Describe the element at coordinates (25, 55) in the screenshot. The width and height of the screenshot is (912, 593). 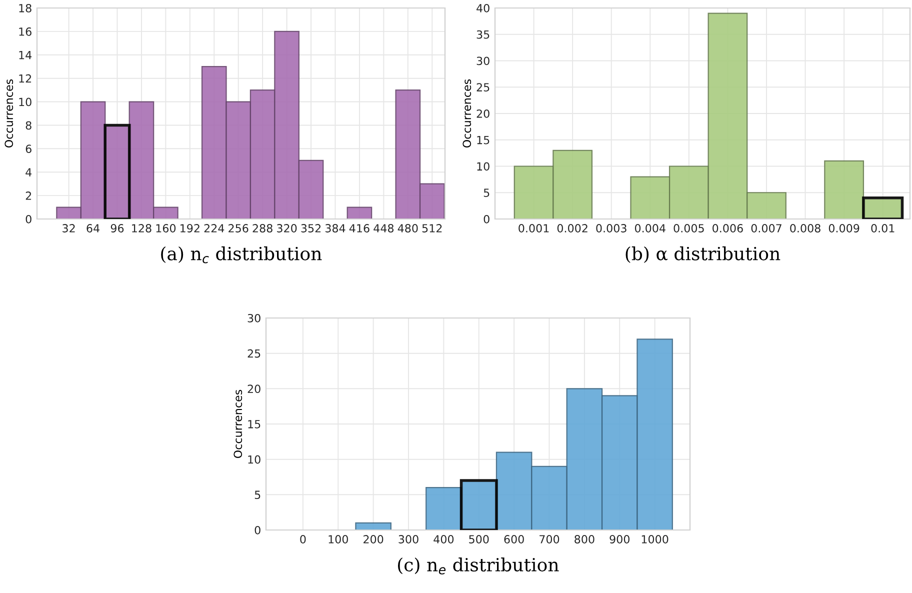
I see `y-tick-label: 14` at that location.